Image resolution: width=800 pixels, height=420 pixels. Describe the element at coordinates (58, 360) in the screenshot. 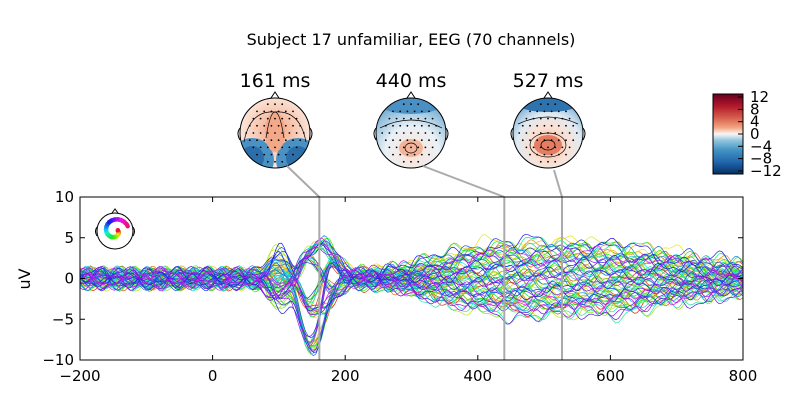

I see `y-tick-label: −10` at that location.